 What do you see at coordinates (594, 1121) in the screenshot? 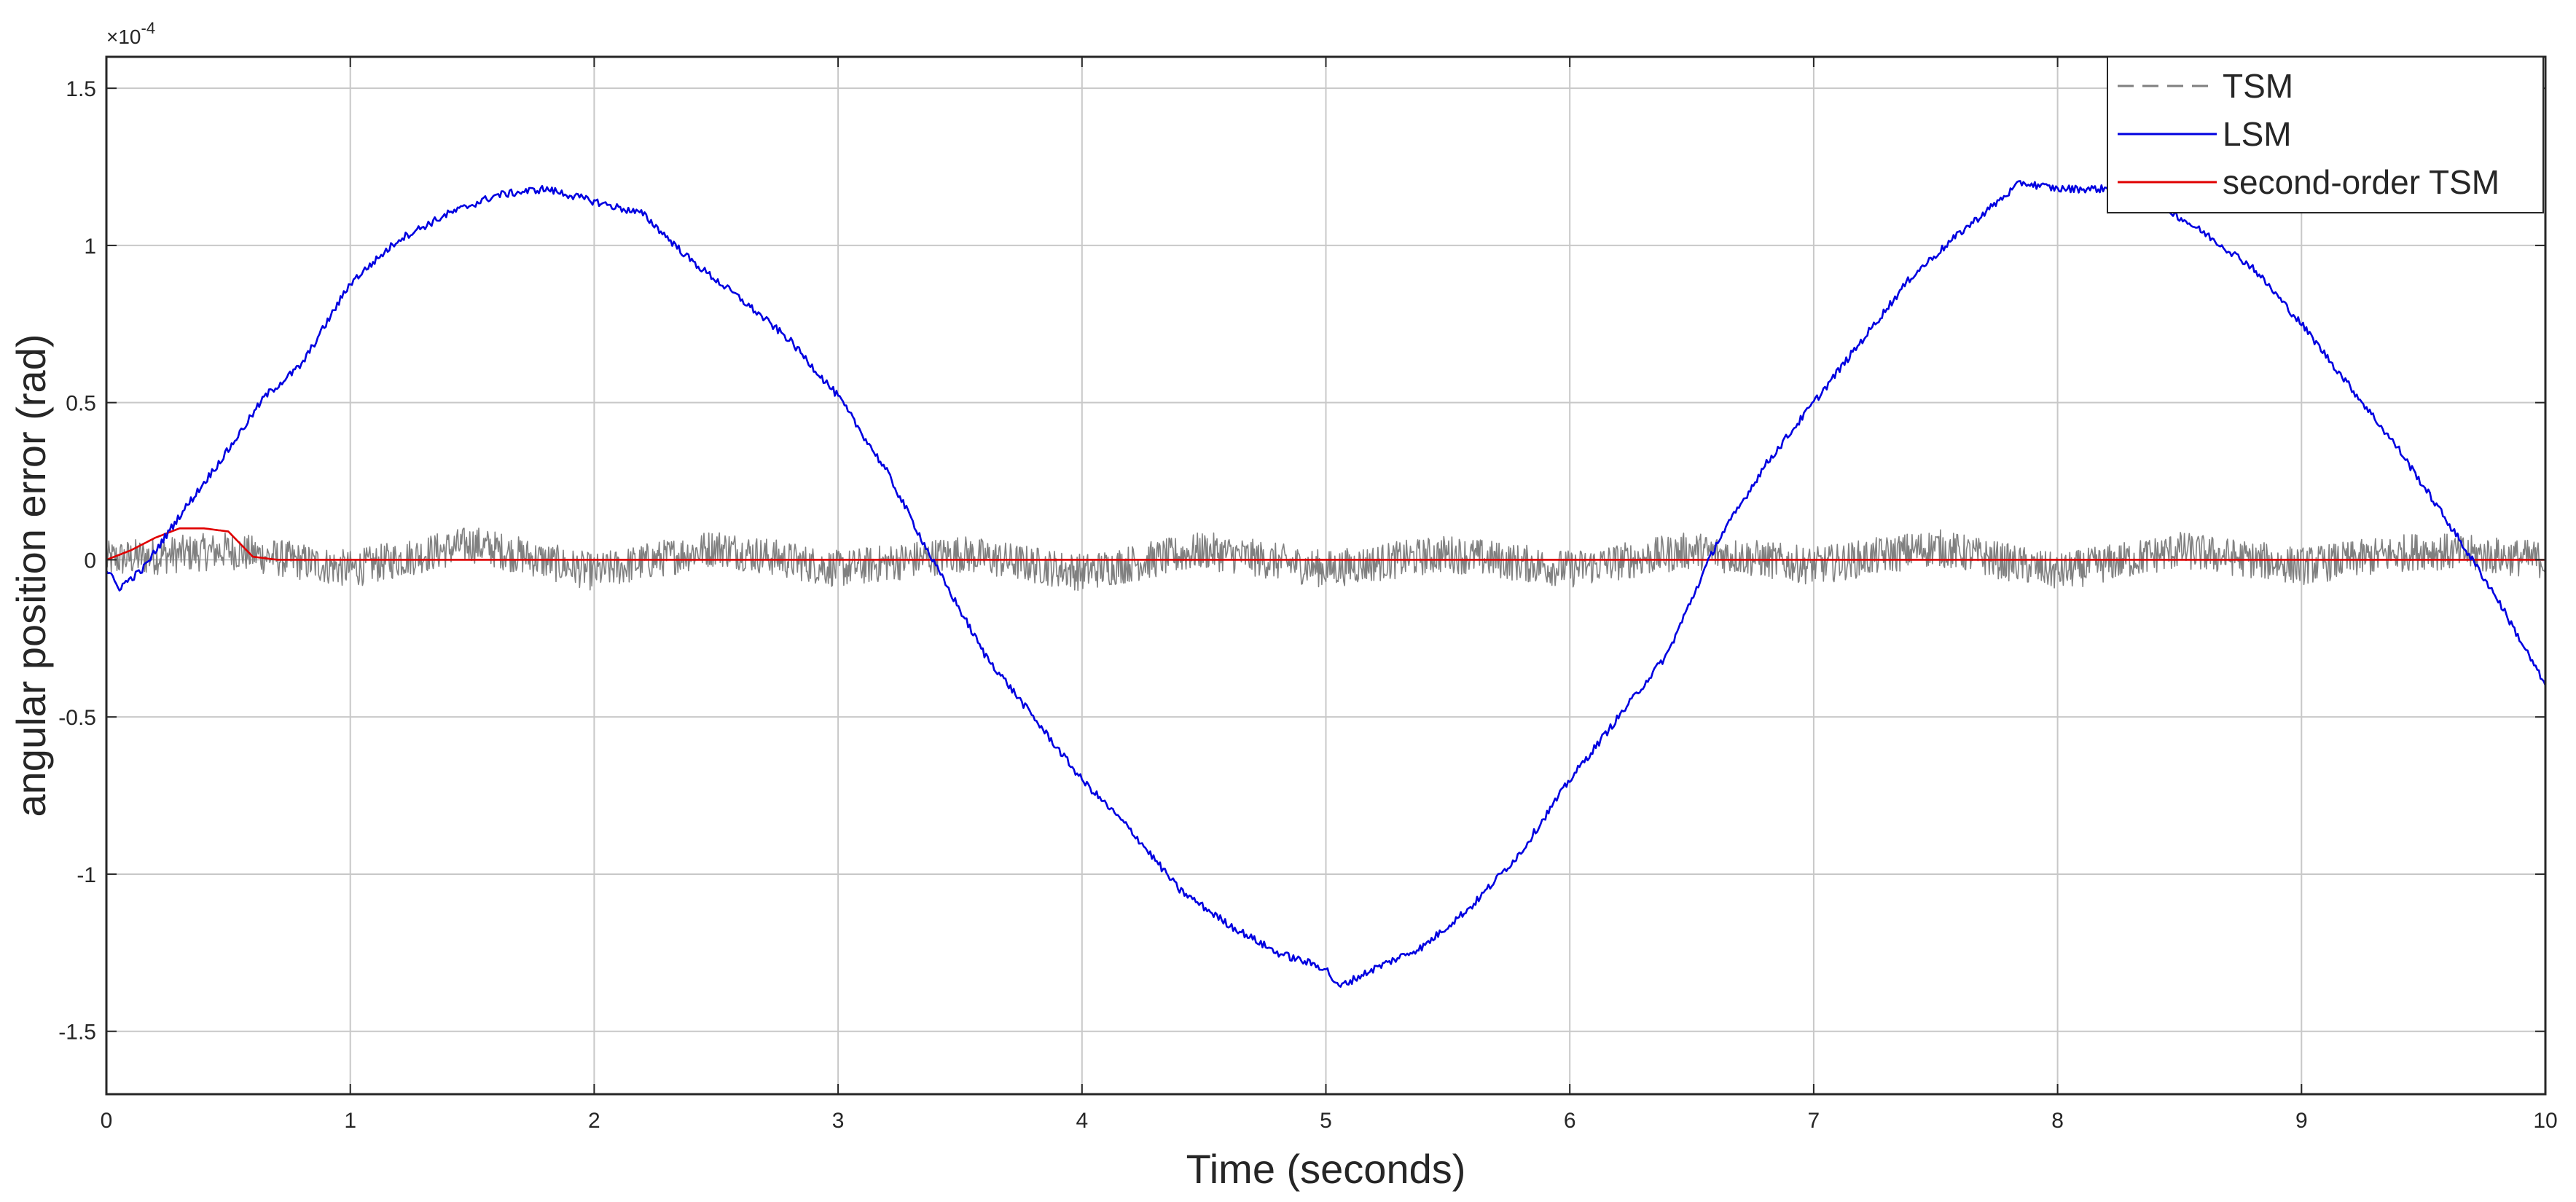
I see `x-tick-label: 2` at bounding box center [594, 1121].